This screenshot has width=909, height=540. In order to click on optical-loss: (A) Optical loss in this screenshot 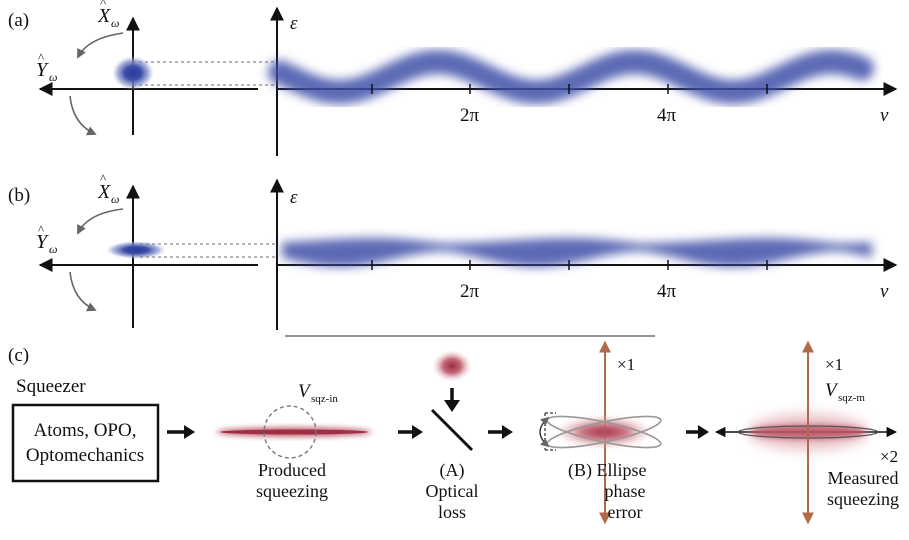, I will do `click(452, 436)`.